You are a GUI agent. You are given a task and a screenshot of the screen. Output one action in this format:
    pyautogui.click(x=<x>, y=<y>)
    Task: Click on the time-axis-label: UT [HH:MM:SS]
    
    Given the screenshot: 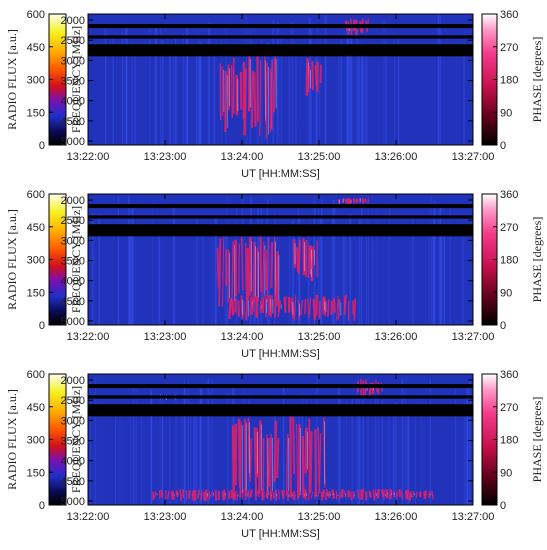 What is the action you would take?
    pyautogui.click(x=280, y=174)
    